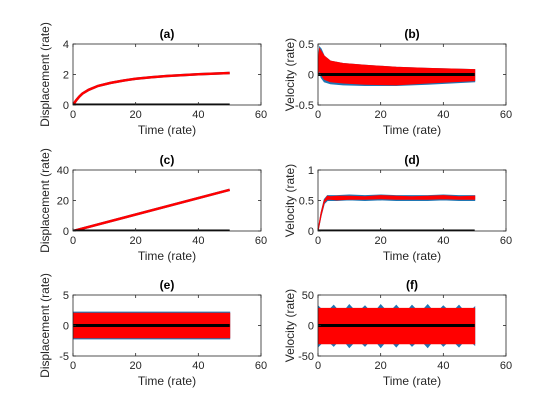 This screenshot has width=560, height=420. I want to click on panel-title: (f), so click(412, 285).